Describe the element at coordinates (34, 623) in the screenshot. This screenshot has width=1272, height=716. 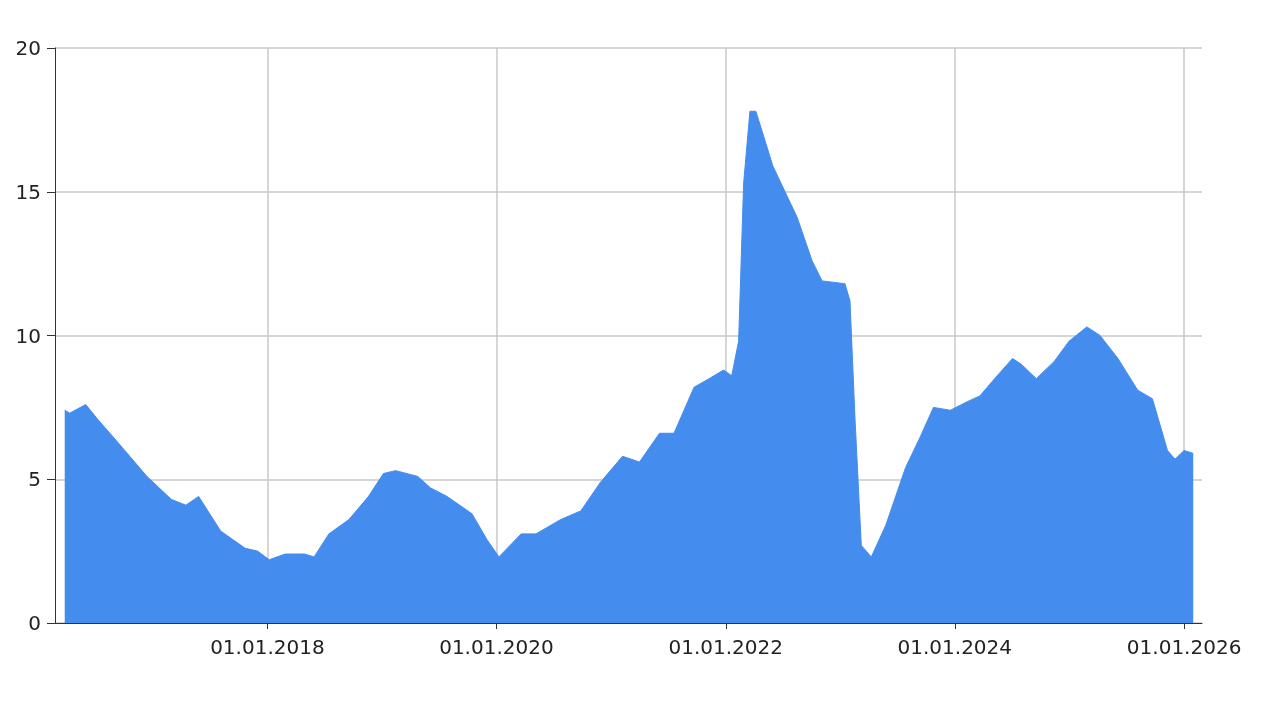
I see `y-tick-label: 0` at that location.